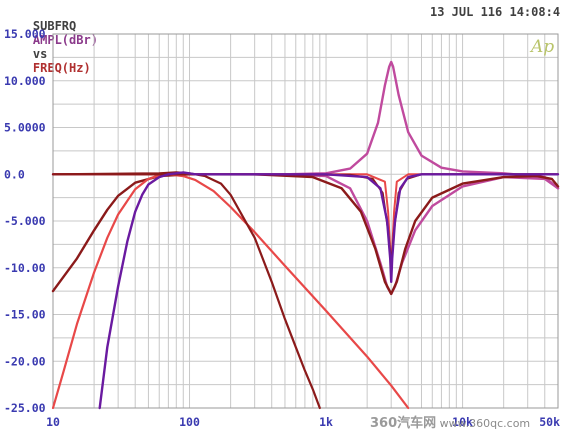 The width and height of the screenshot is (580, 435). Describe the element at coordinates (25, 34) in the screenshot. I see `y-tick-label: 15.000` at that location.